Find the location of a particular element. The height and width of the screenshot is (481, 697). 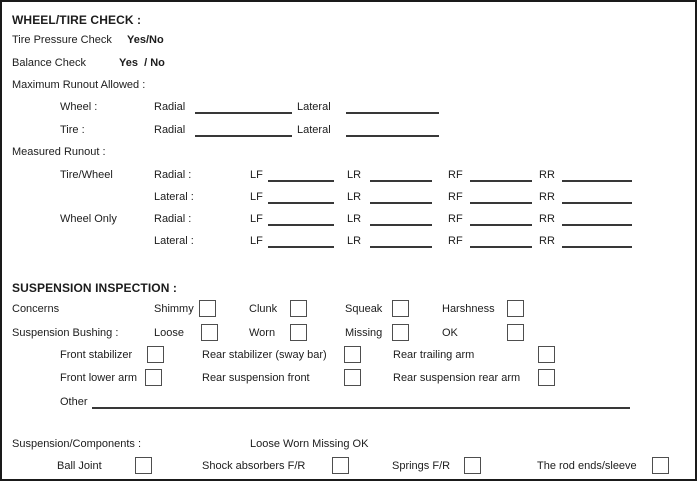

tire-radial-input-line is located at coordinates (243, 136).